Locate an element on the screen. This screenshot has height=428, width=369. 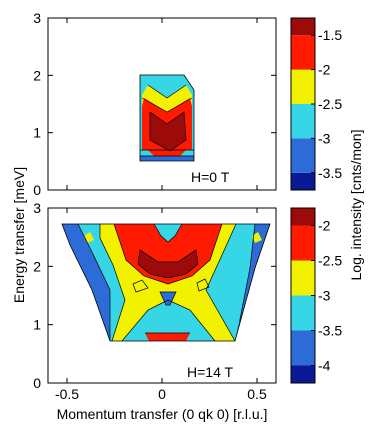
top-colorbar-bands is located at coordinates (303, 104).